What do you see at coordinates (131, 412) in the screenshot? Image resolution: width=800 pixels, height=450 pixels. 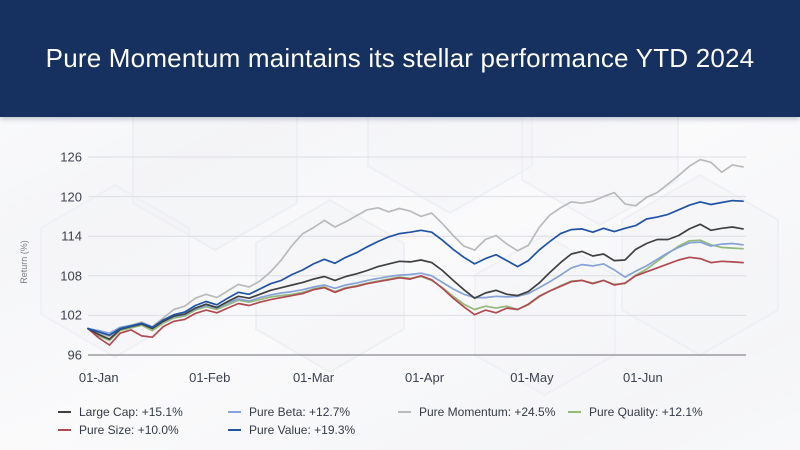 I see `legend-label: Large Cap: +15.1%` at bounding box center [131, 412].